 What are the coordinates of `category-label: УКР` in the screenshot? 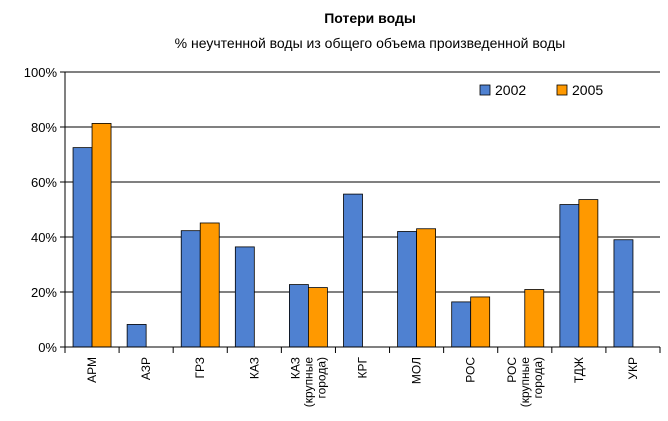 It's located at (633, 368).